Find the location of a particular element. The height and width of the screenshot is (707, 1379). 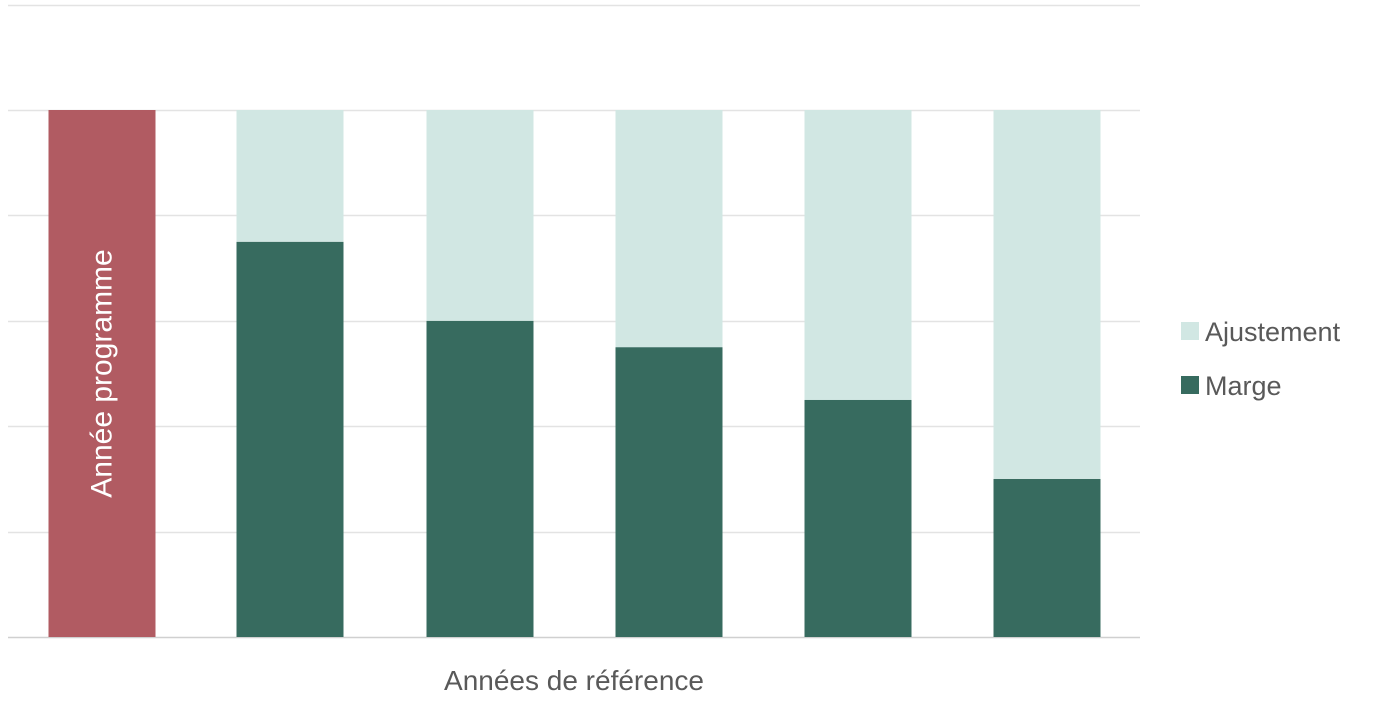

legend-swatch-ajustement is located at coordinates (1190, 331).